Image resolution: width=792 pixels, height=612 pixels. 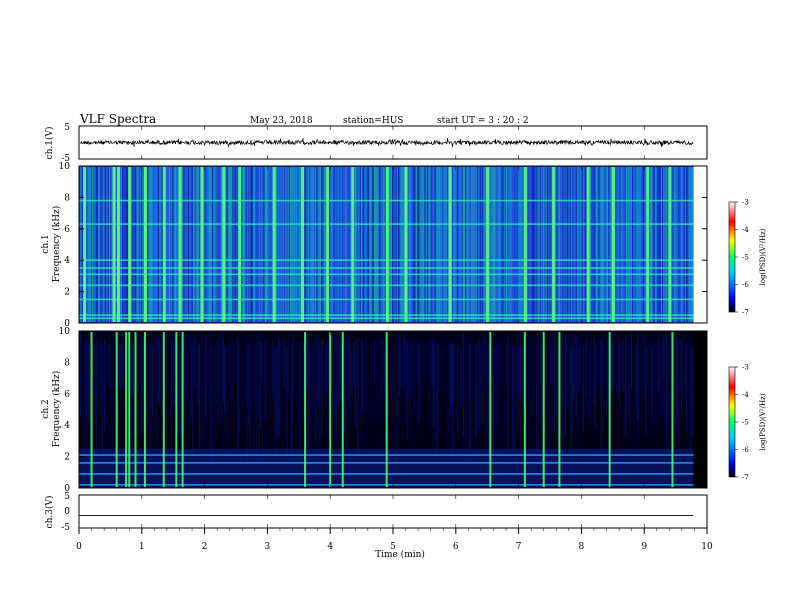 What do you see at coordinates (67, 324) in the screenshot?
I see `ytick-label: 0` at bounding box center [67, 324].